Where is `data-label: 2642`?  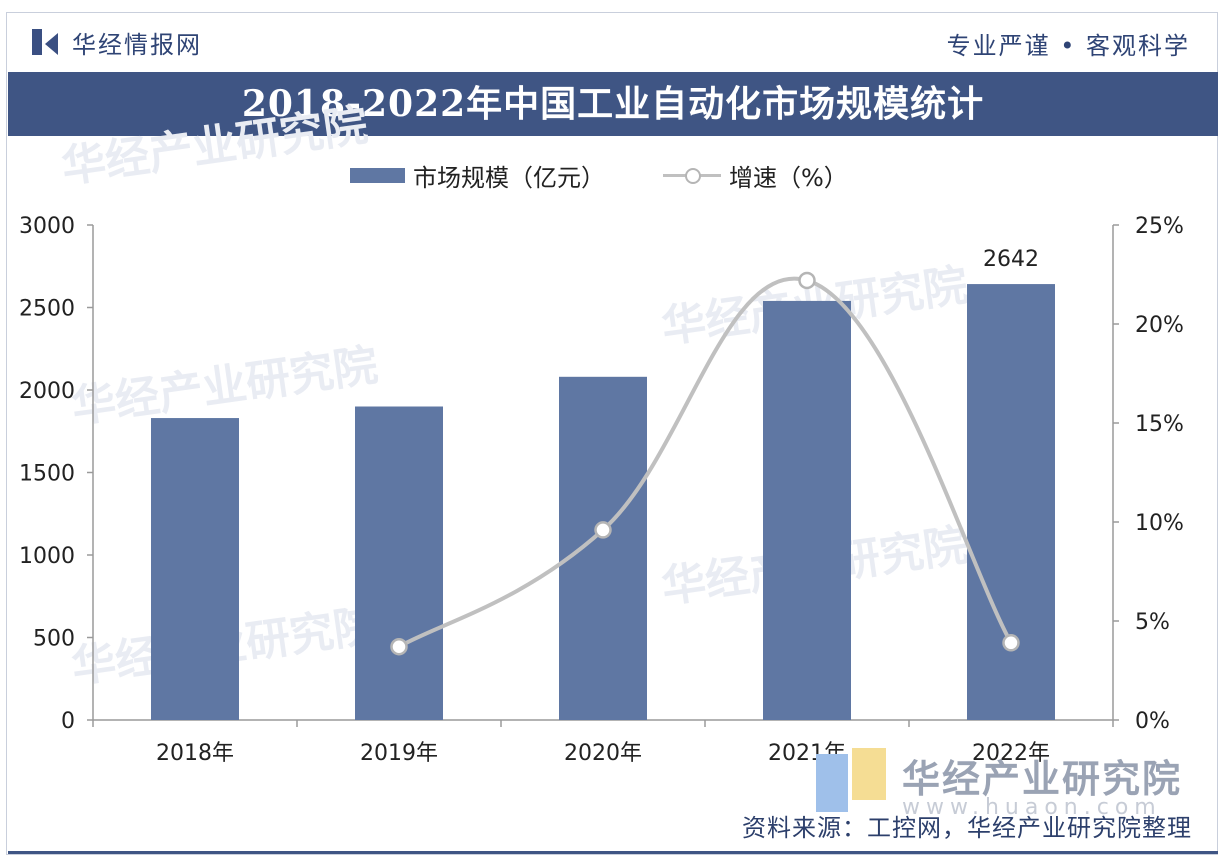 data-label: 2642 is located at coordinates (1011, 259).